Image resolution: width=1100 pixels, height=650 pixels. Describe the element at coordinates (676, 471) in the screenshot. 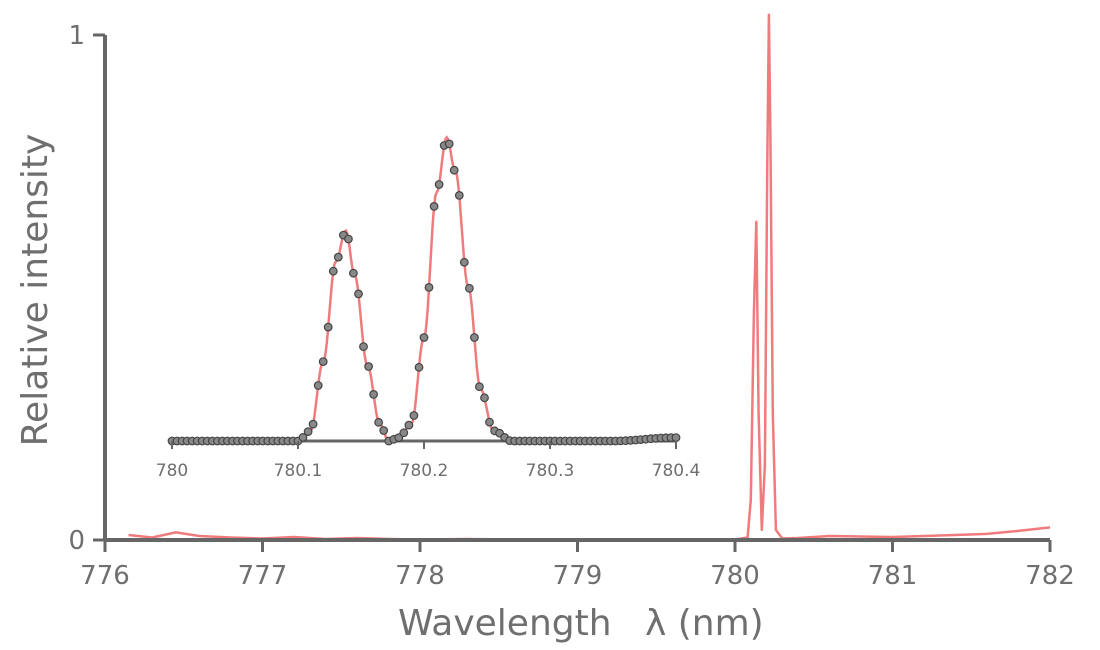

I see `inset-x-tick-label: 780.4` at that location.